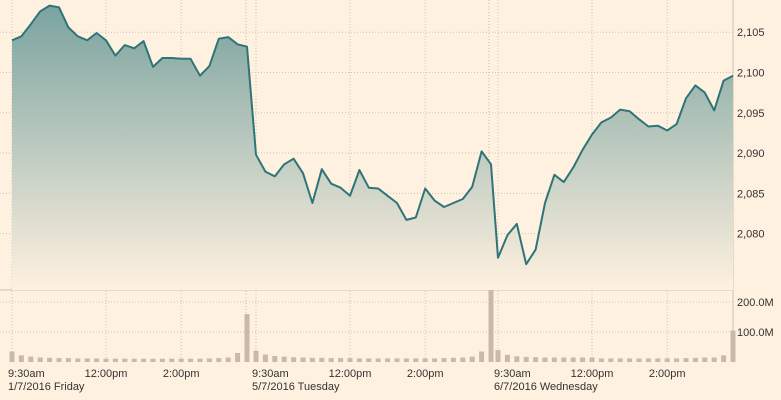 Image resolution: width=781 pixels, height=400 pixels. Describe the element at coordinates (46, 387) in the screenshot. I see `session-date-label: 1/7/2016 Friday` at that location.